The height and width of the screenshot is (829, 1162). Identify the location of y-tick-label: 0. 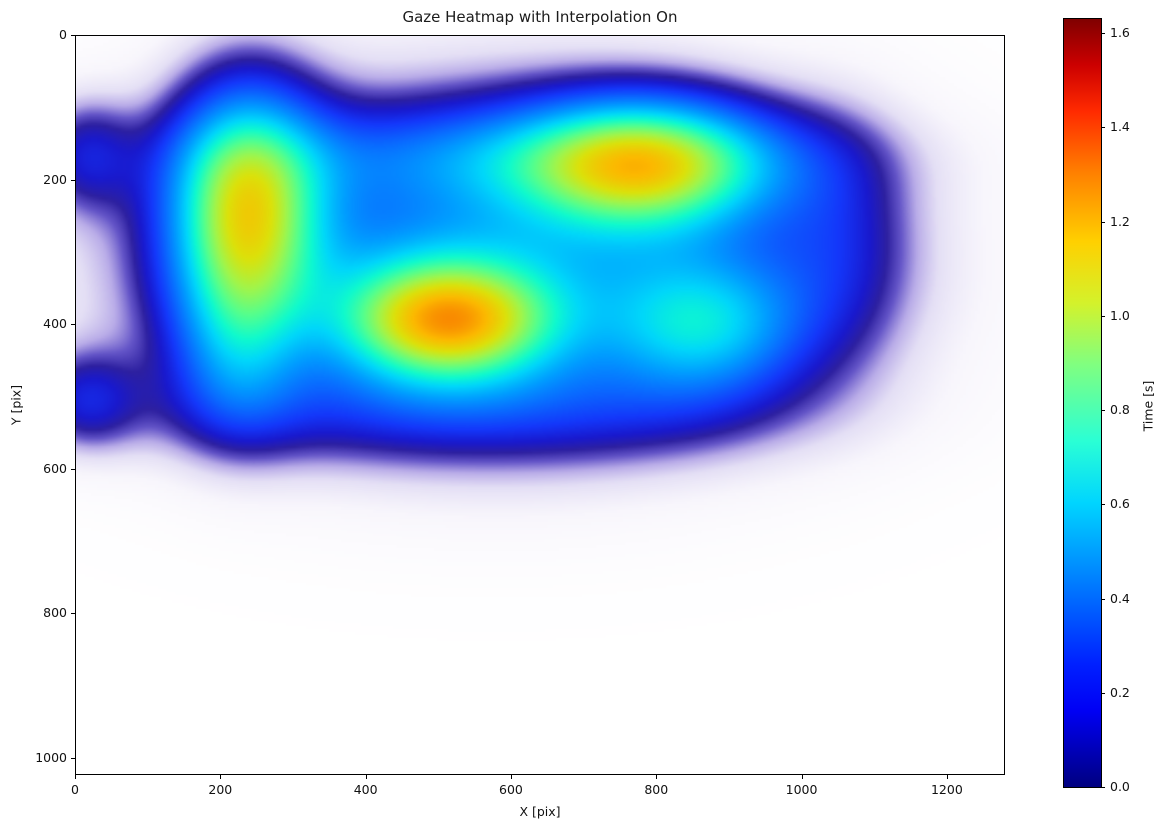
(63, 34).